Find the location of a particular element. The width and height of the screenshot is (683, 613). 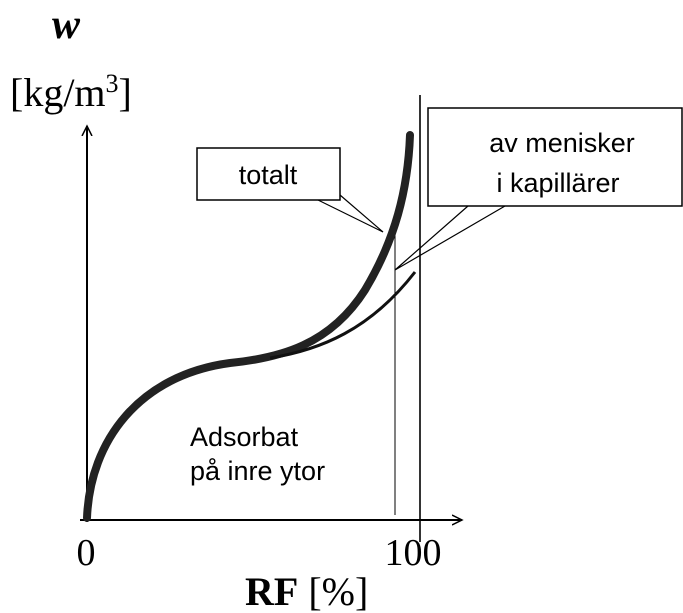

callout-text: i kapillärer is located at coordinates (557, 183).